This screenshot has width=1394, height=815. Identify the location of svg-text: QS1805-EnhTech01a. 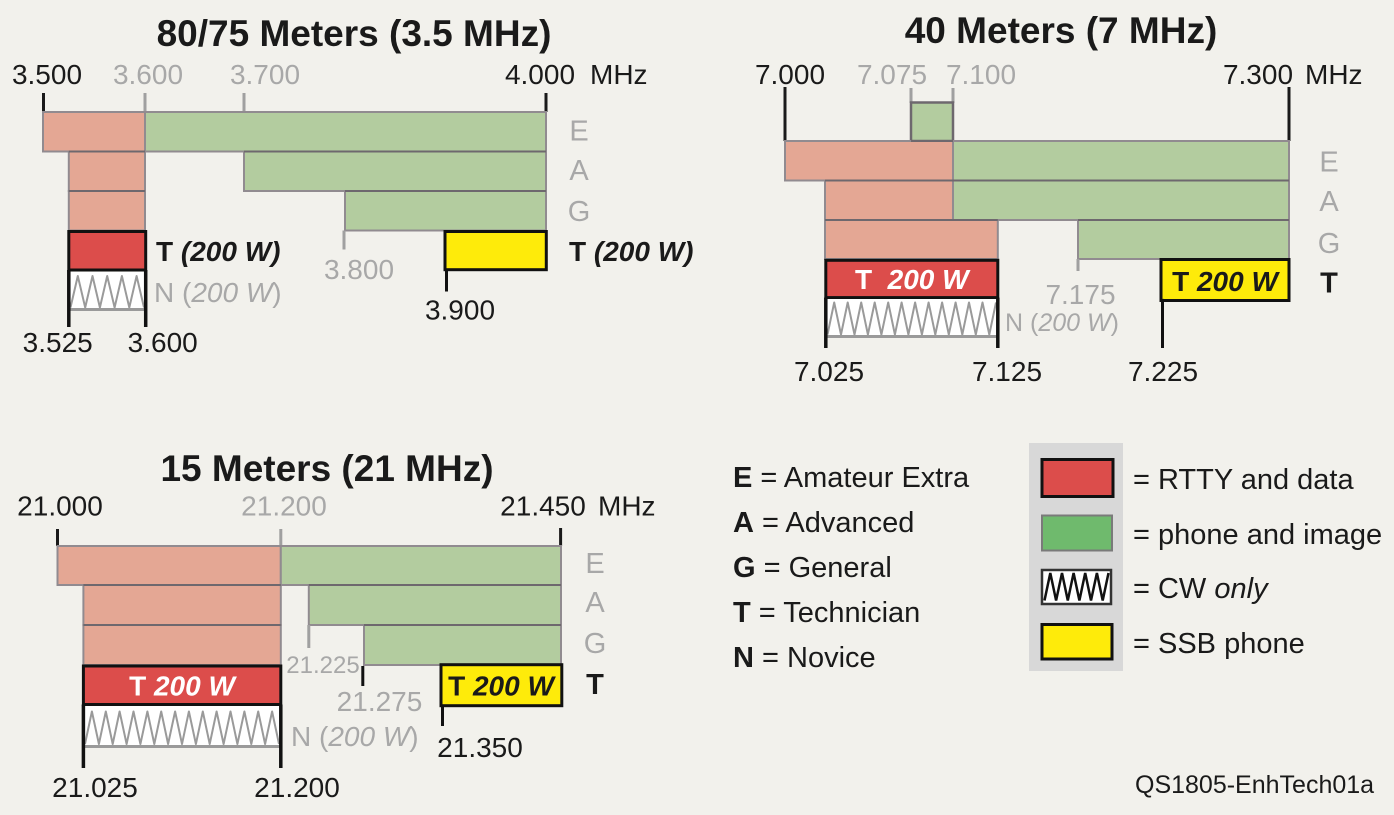
(1254, 785).